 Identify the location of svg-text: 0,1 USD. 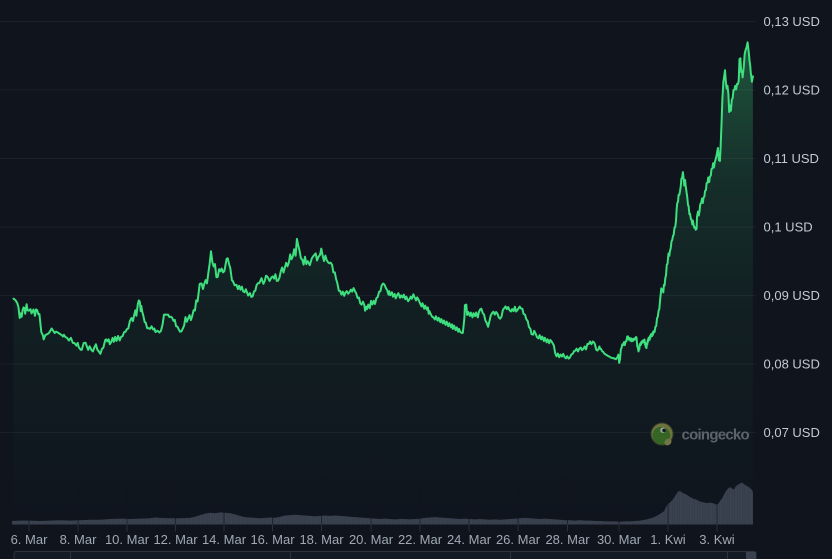
(788, 227).